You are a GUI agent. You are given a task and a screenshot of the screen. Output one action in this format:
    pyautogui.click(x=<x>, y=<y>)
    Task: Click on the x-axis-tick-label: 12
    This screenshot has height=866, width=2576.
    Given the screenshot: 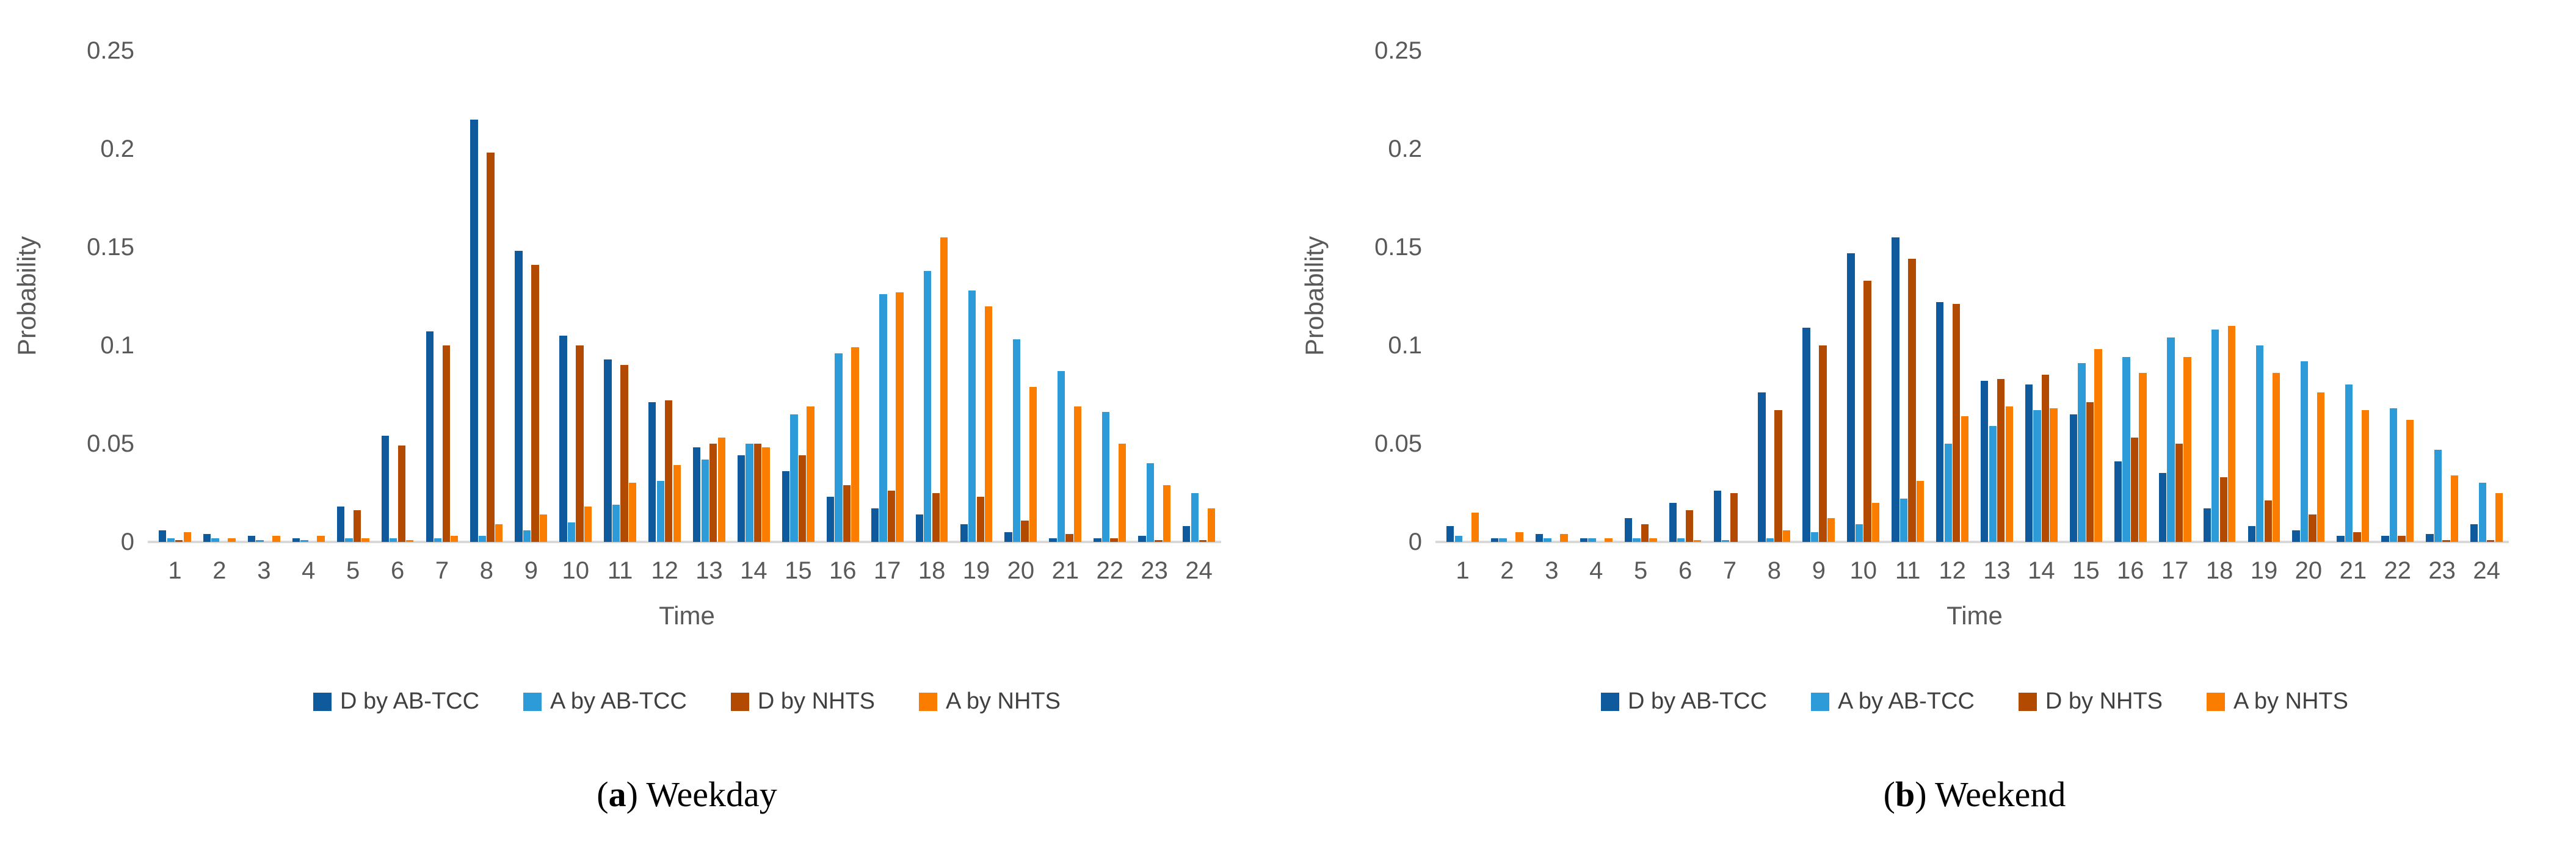 What is the action you would take?
    pyautogui.click(x=664, y=570)
    